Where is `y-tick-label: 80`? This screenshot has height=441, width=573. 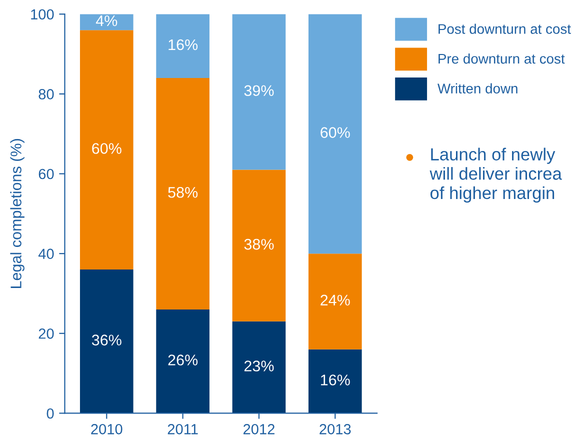 y-tick-label: 80 is located at coordinates (46, 94).